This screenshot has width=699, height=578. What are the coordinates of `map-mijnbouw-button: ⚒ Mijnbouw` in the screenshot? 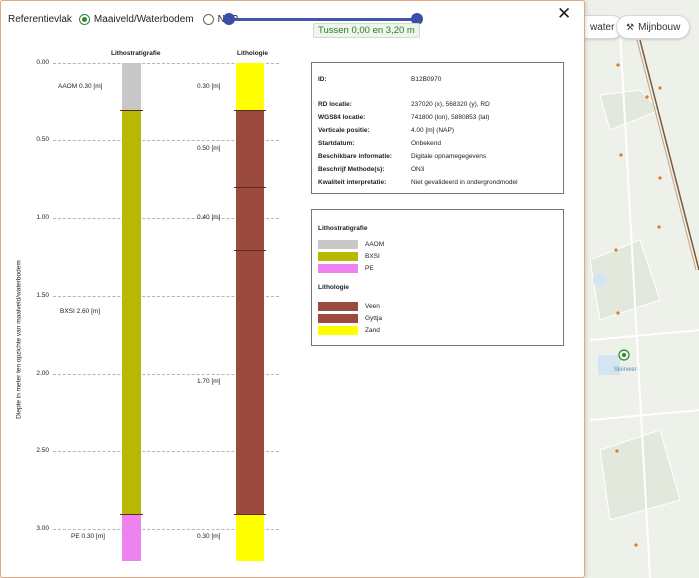 It's located at (653, 27).